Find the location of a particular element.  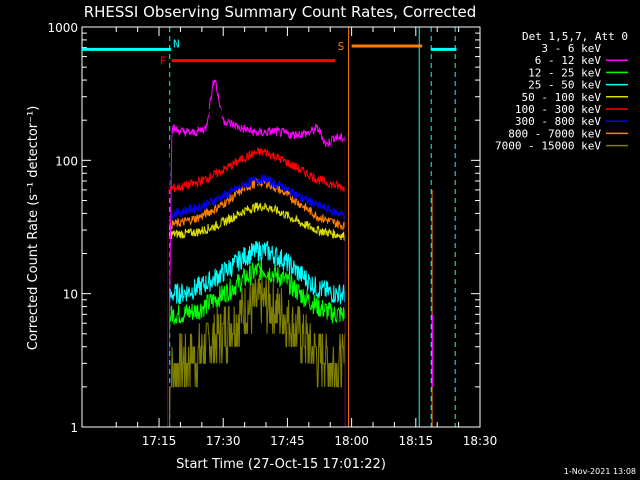

legend-entry-label: 7000 - 15000 keV is located at coordinates (548, 146).